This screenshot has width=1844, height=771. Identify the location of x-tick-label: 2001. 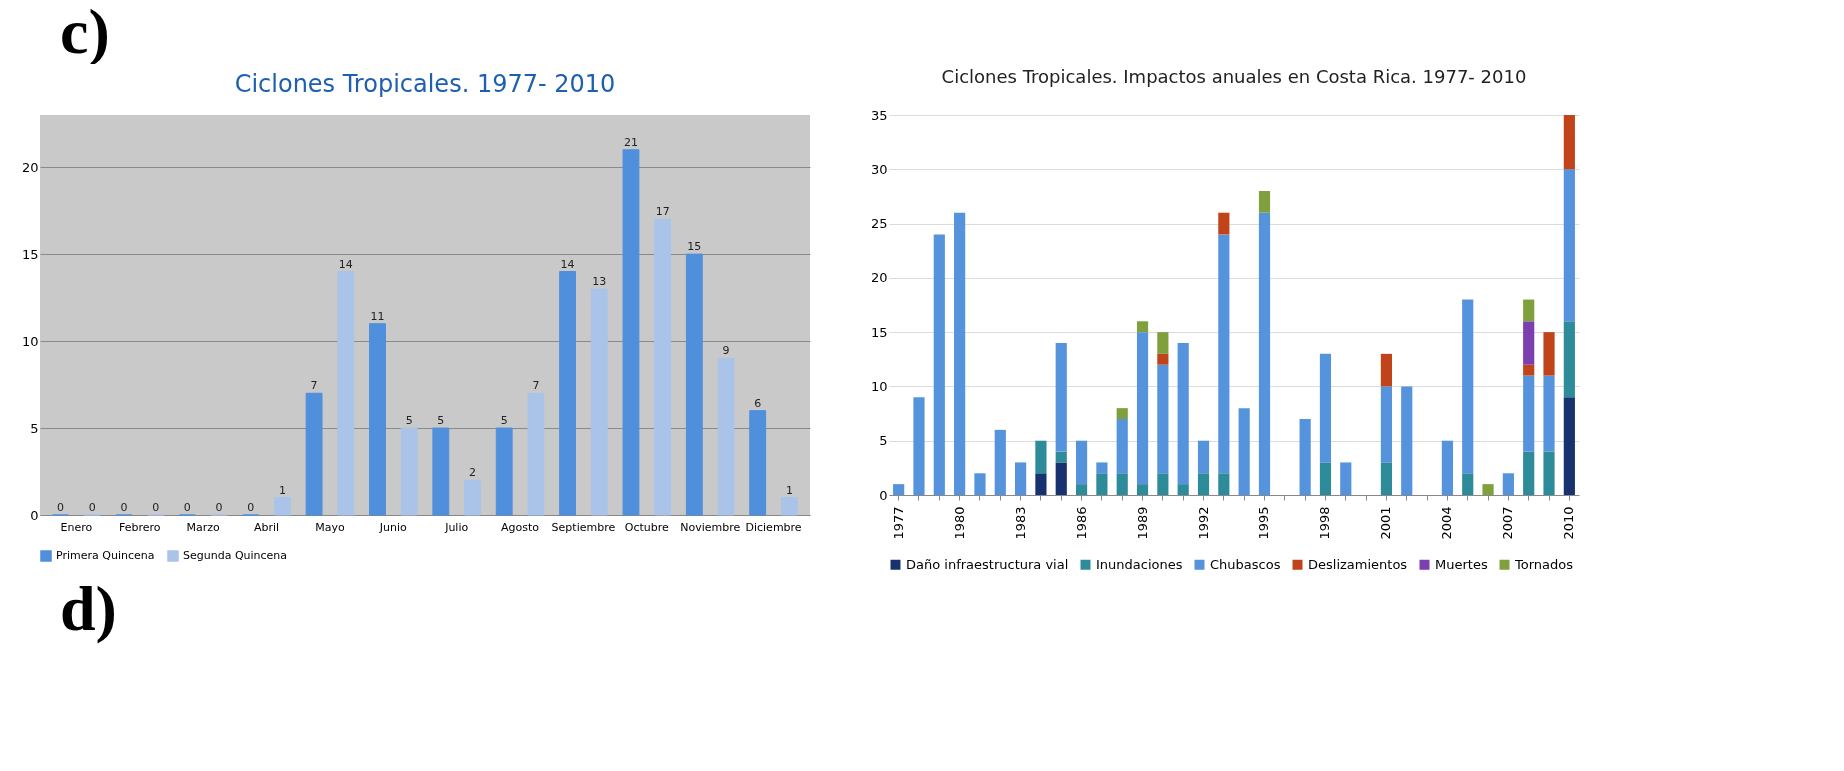
(1386, 523).